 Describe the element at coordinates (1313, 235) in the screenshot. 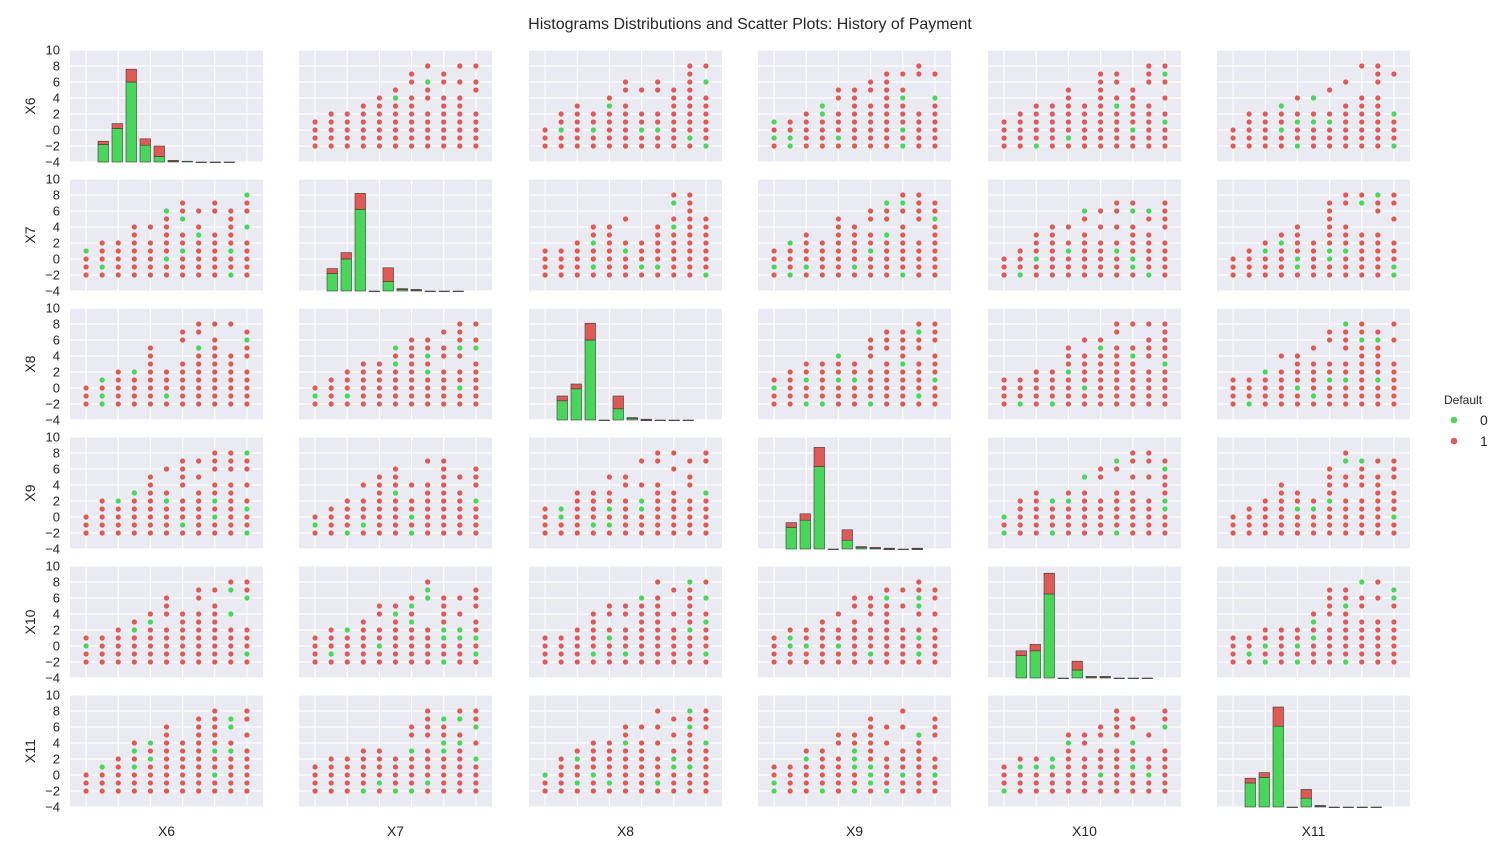

I see `cell-X7-X11` at that location.